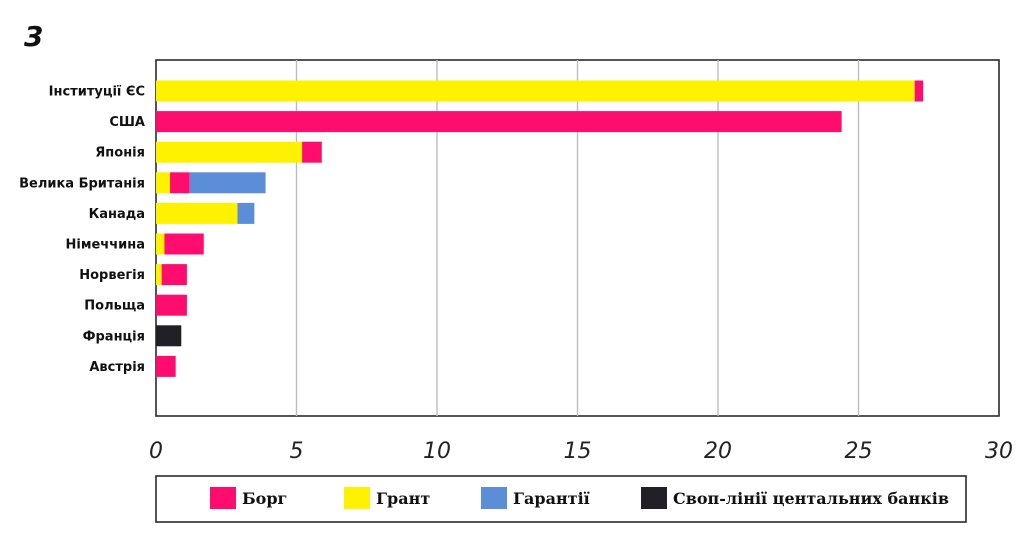  Describe the element at coordinates (97, 92) in the screenshot. I see `category-label: Інституції ЄС` at that location.